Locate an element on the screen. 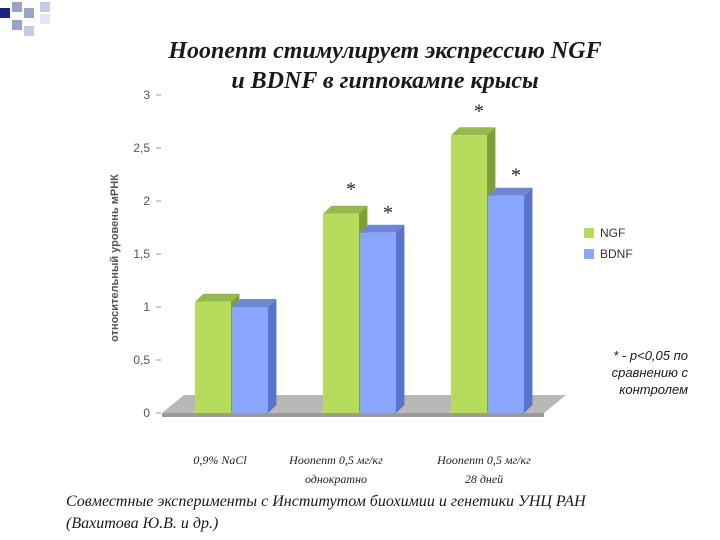  title-line-1: Ноопепт стимулирует экспрессию NGF is located at coordinates (385, 51).